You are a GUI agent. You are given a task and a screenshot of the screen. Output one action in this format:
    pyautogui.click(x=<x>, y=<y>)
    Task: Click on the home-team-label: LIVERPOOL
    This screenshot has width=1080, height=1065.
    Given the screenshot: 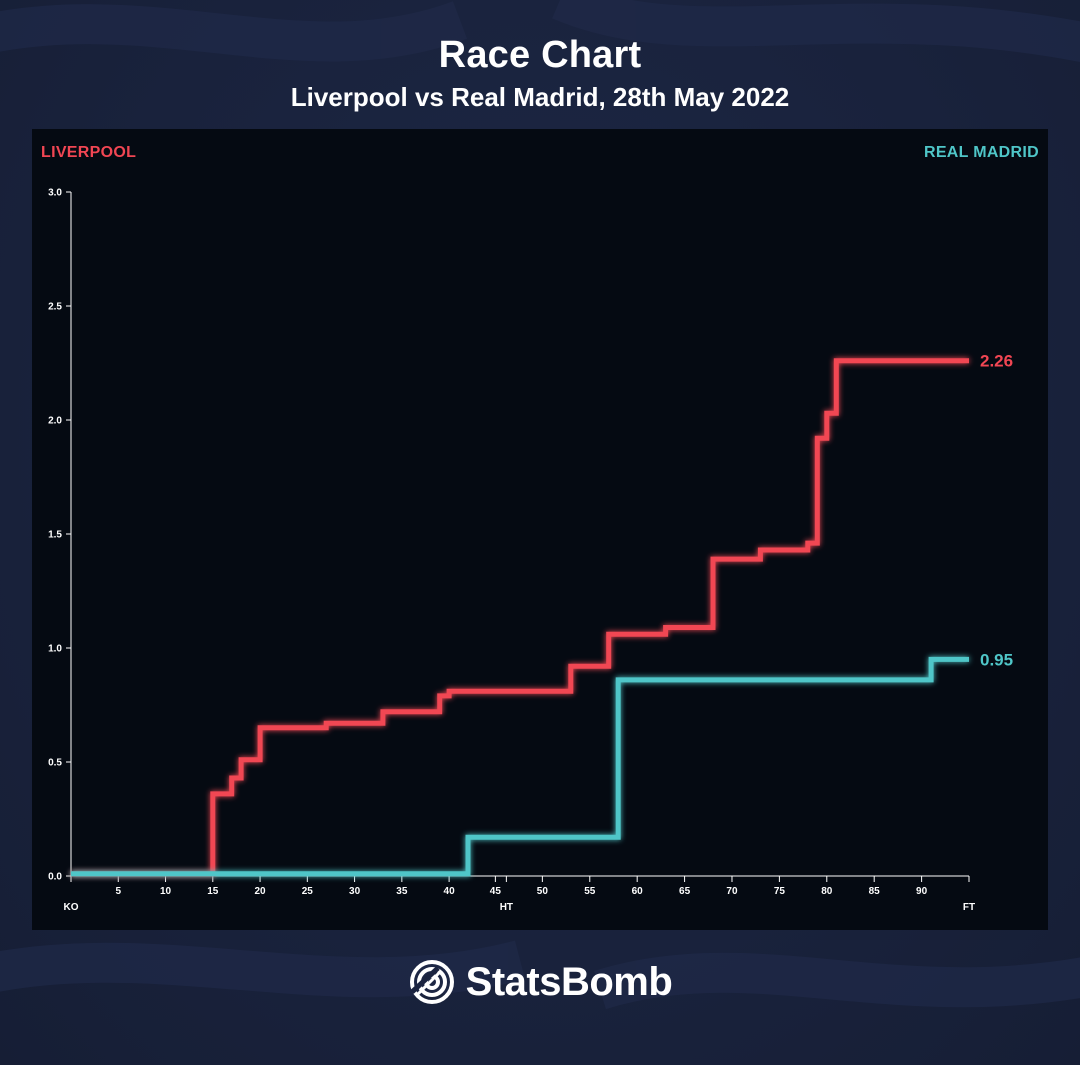 What is the action you would take?
    pyautogui.click(x=89, y=152)
    